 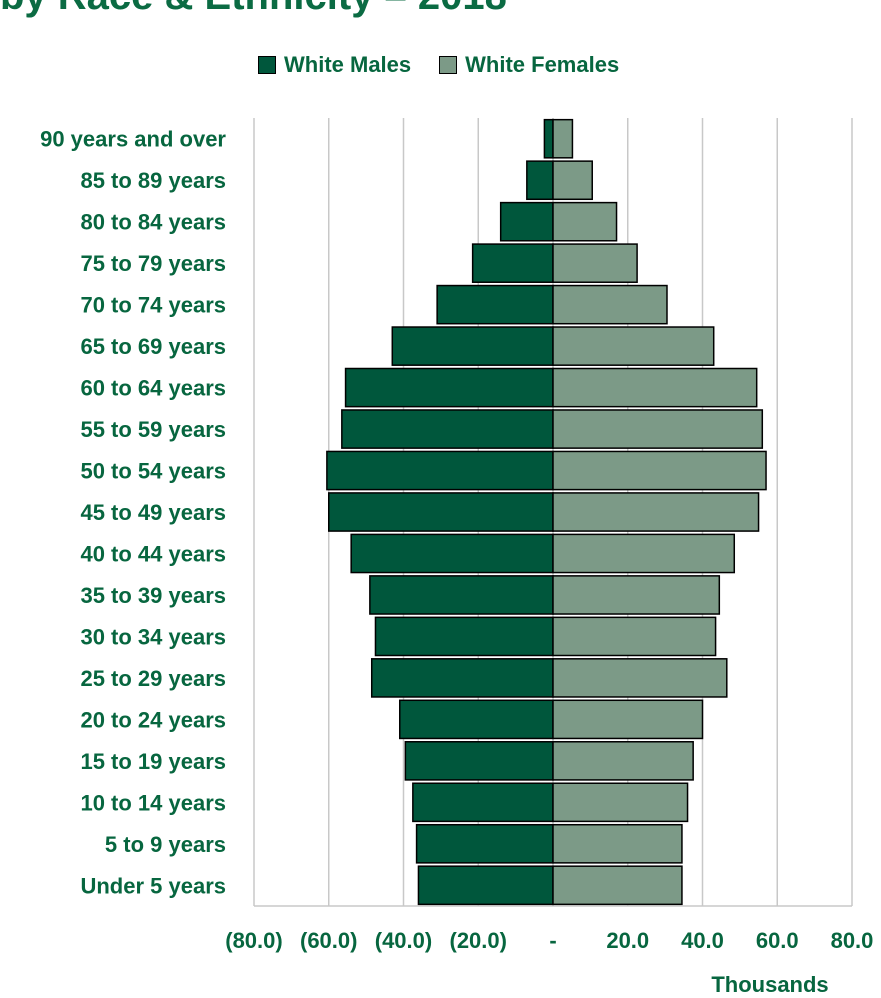 I want to click on category-label: 65 to 69 years, so click(x=153, y=346).